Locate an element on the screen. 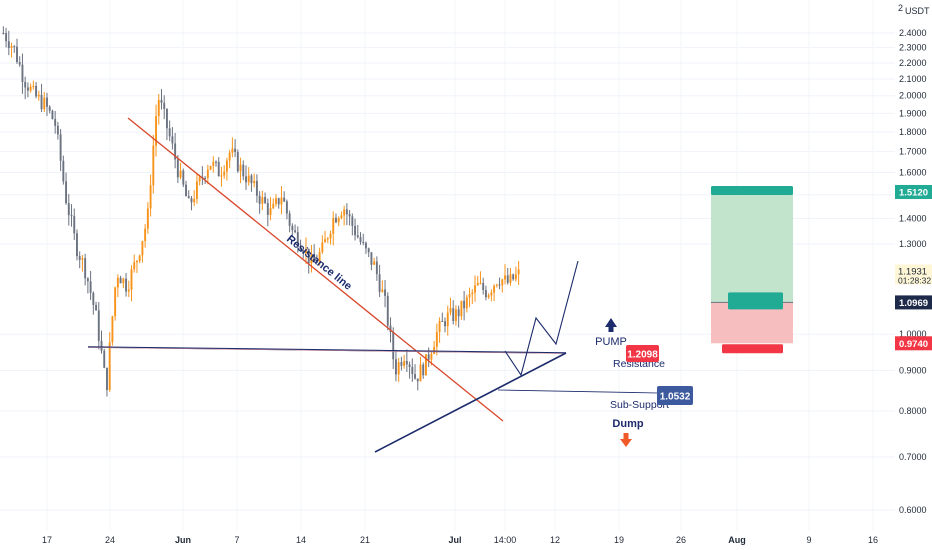  x-tick-label: 19 is located at coordinates (619, 540).